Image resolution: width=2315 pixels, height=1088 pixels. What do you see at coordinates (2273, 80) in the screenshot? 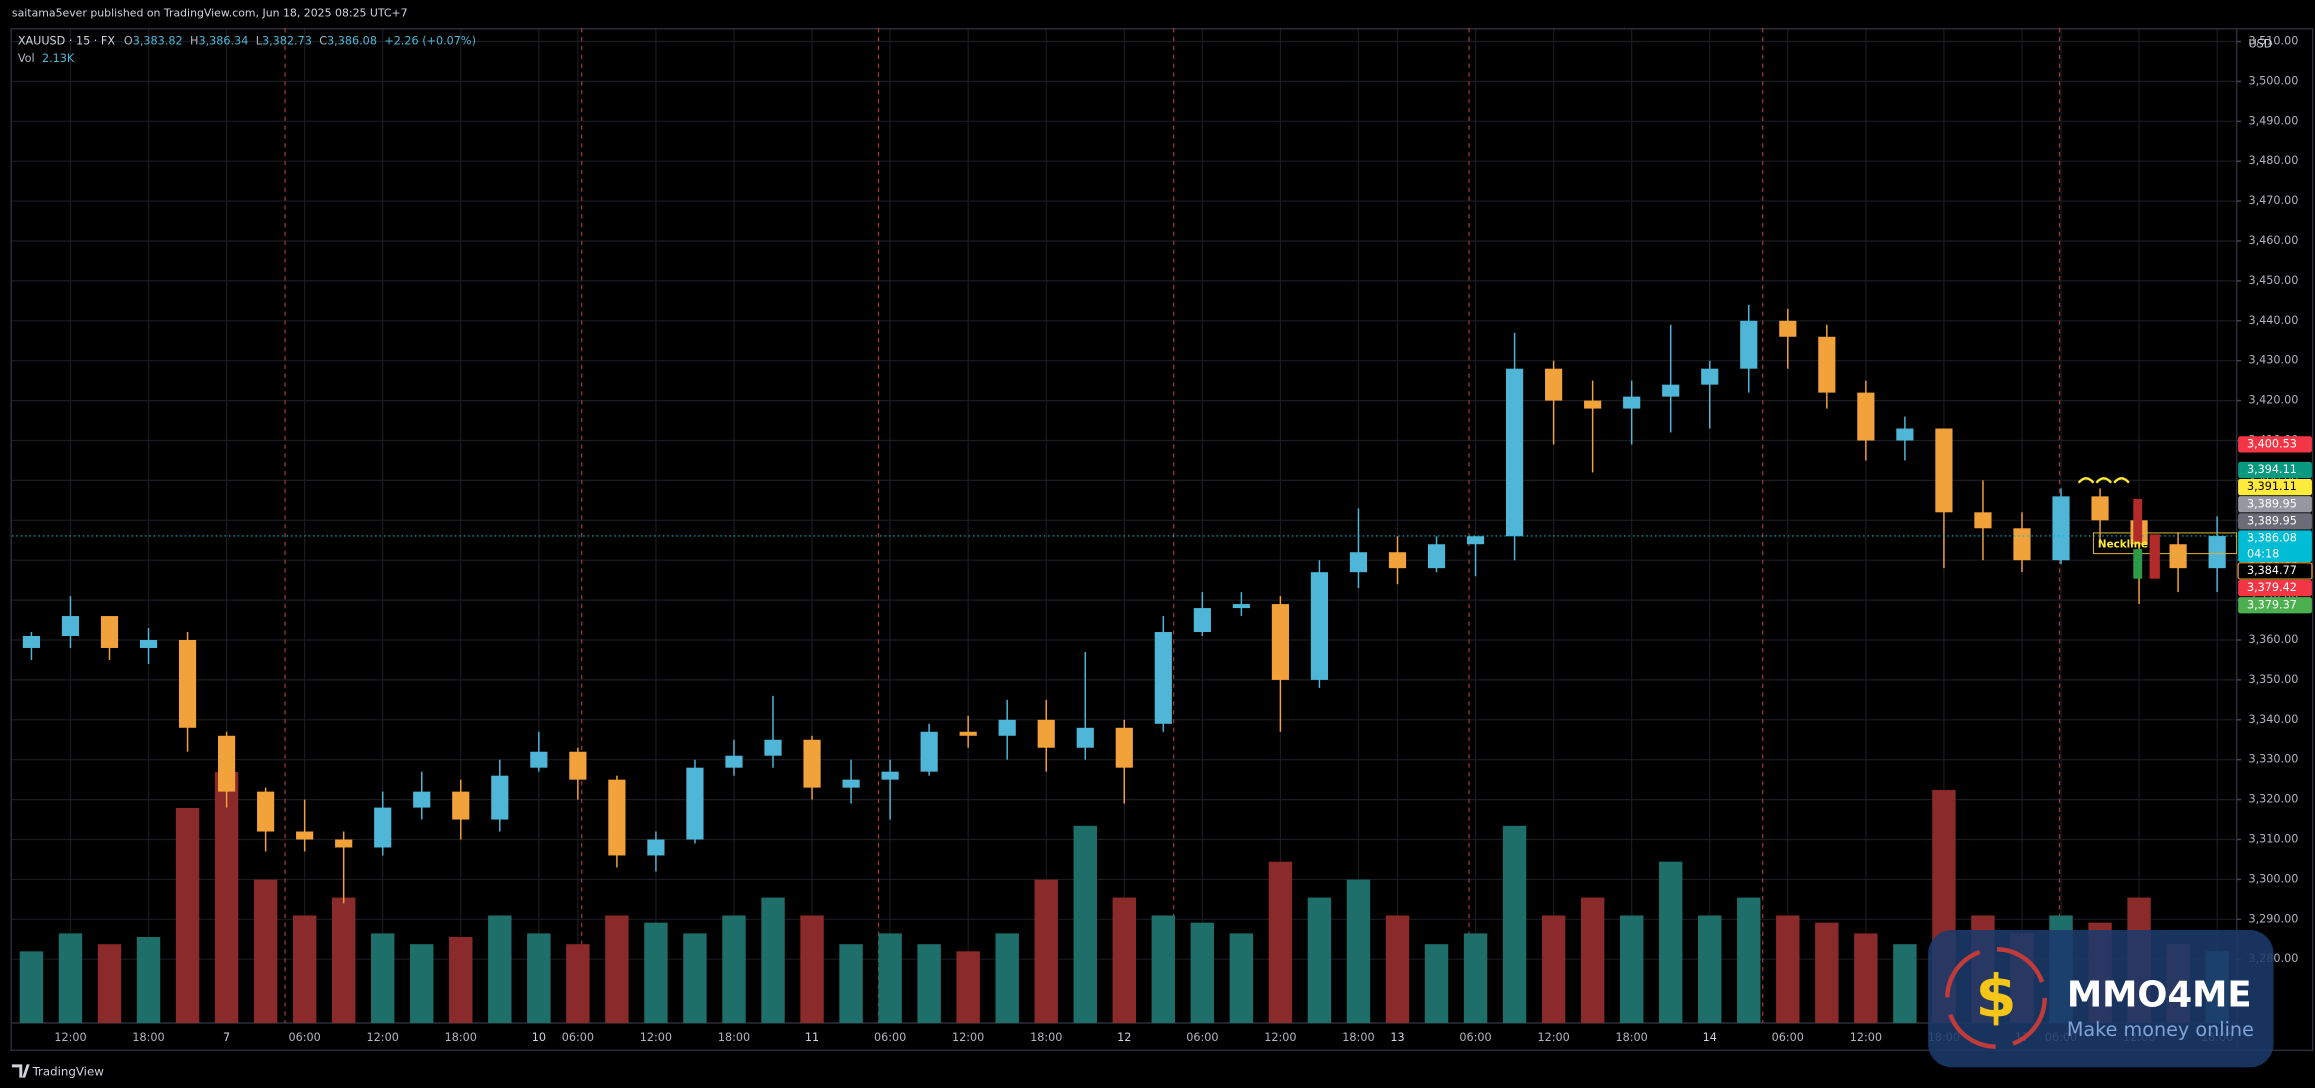
I see `y-tick-label: 3,500.00` at bounding box center [2273, 80].